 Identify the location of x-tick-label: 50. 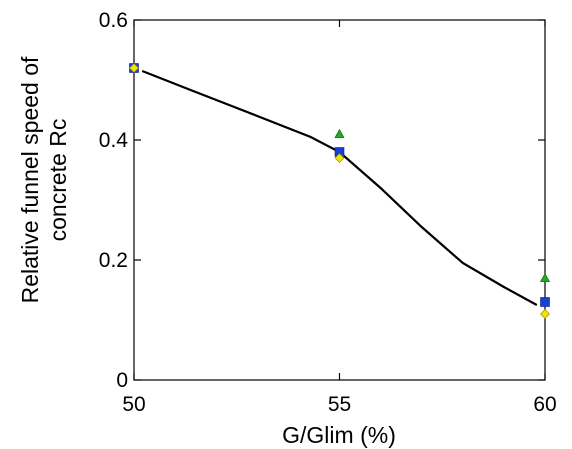
(133, 404).